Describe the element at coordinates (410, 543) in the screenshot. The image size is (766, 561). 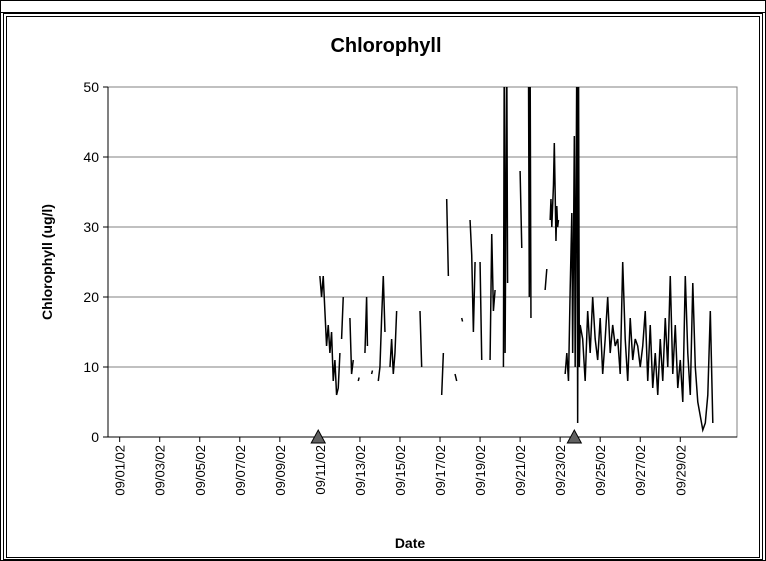
I see `x-axis-label: Date` at that location.